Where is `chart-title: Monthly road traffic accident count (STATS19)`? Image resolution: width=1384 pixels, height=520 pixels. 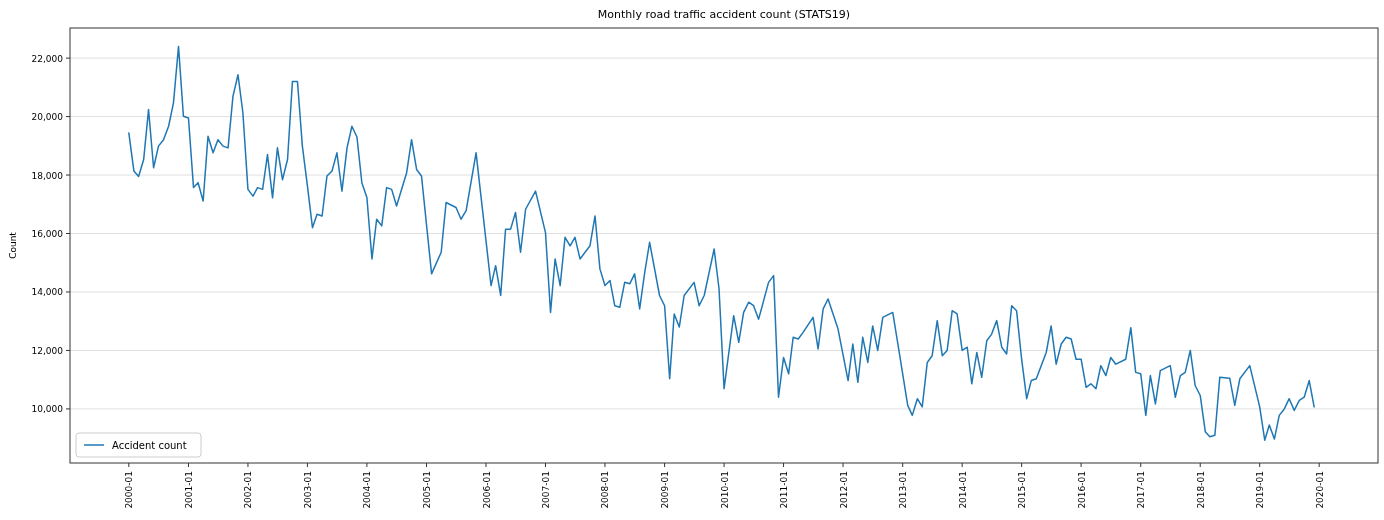 chart-title: Monthly road traffic accident count (STATS19) is located at coordinates (724, 14).